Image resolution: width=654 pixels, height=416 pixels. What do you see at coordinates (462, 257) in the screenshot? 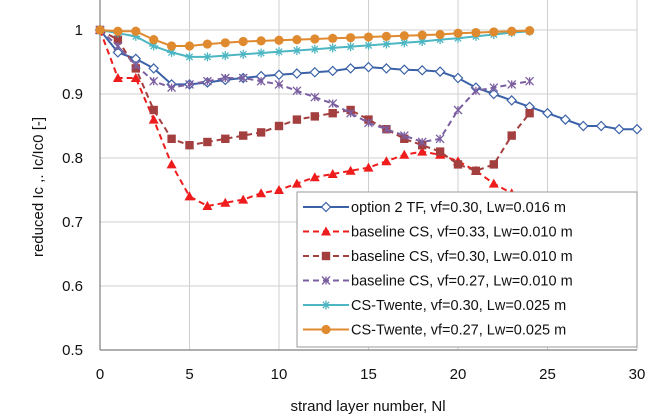
I see `legend-label: baseline CS, vf=0.30, Lw=0.010 m` at bounding box center [462, 257].